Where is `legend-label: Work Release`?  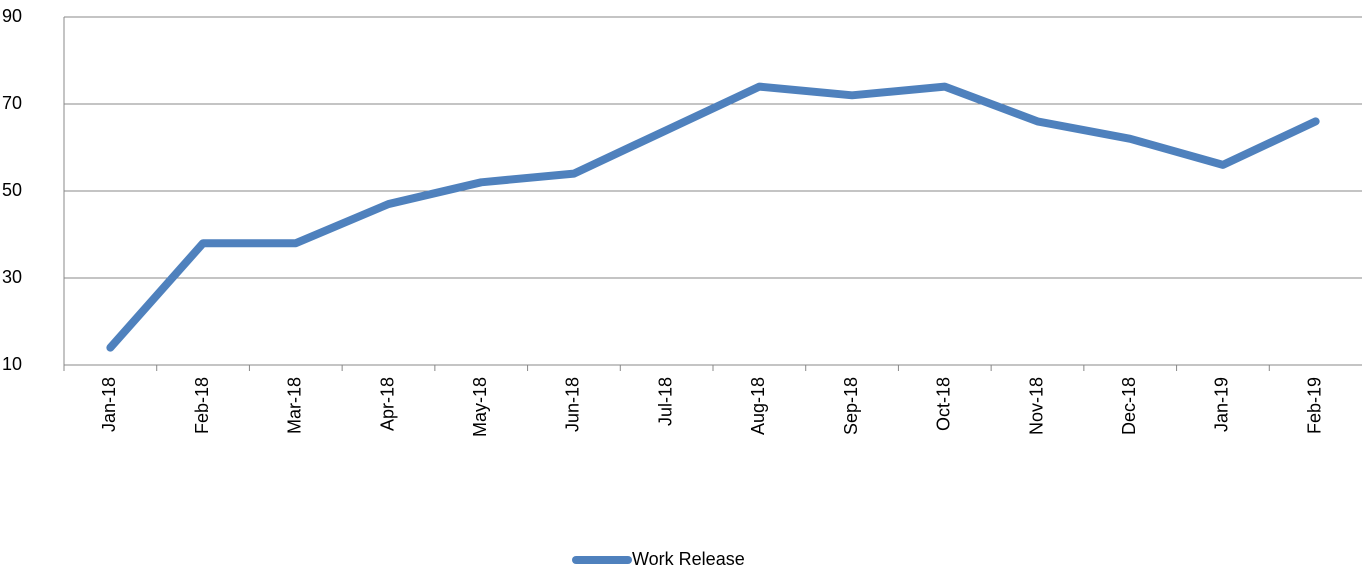
legend-label: Work Release is located at coordinates (688, 559).